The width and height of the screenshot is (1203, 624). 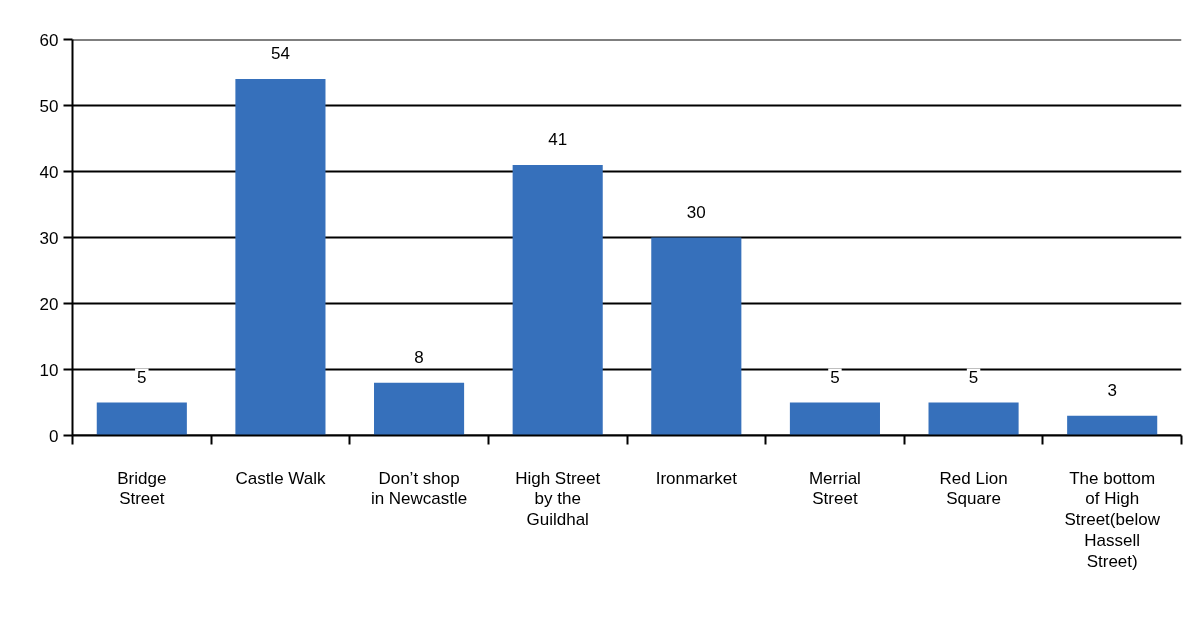 What do you see at coordinates (1112, 390) in the screenshot?
I see `data-label: 3` at bounding box center [1112, 390].